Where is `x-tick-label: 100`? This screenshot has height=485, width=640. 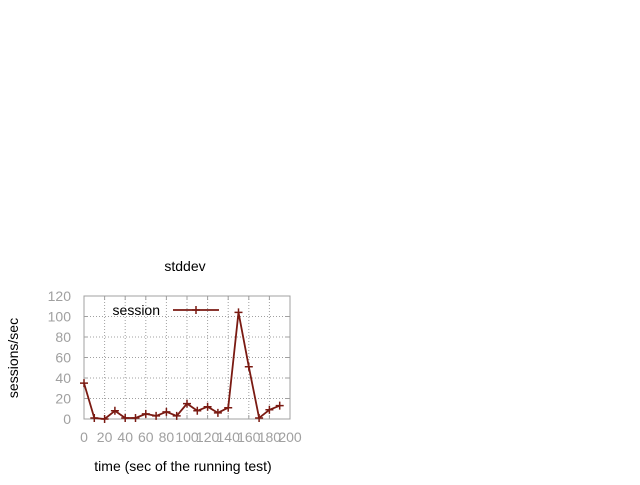
x-tick-label: 100 is located at coordinates (187, 437).